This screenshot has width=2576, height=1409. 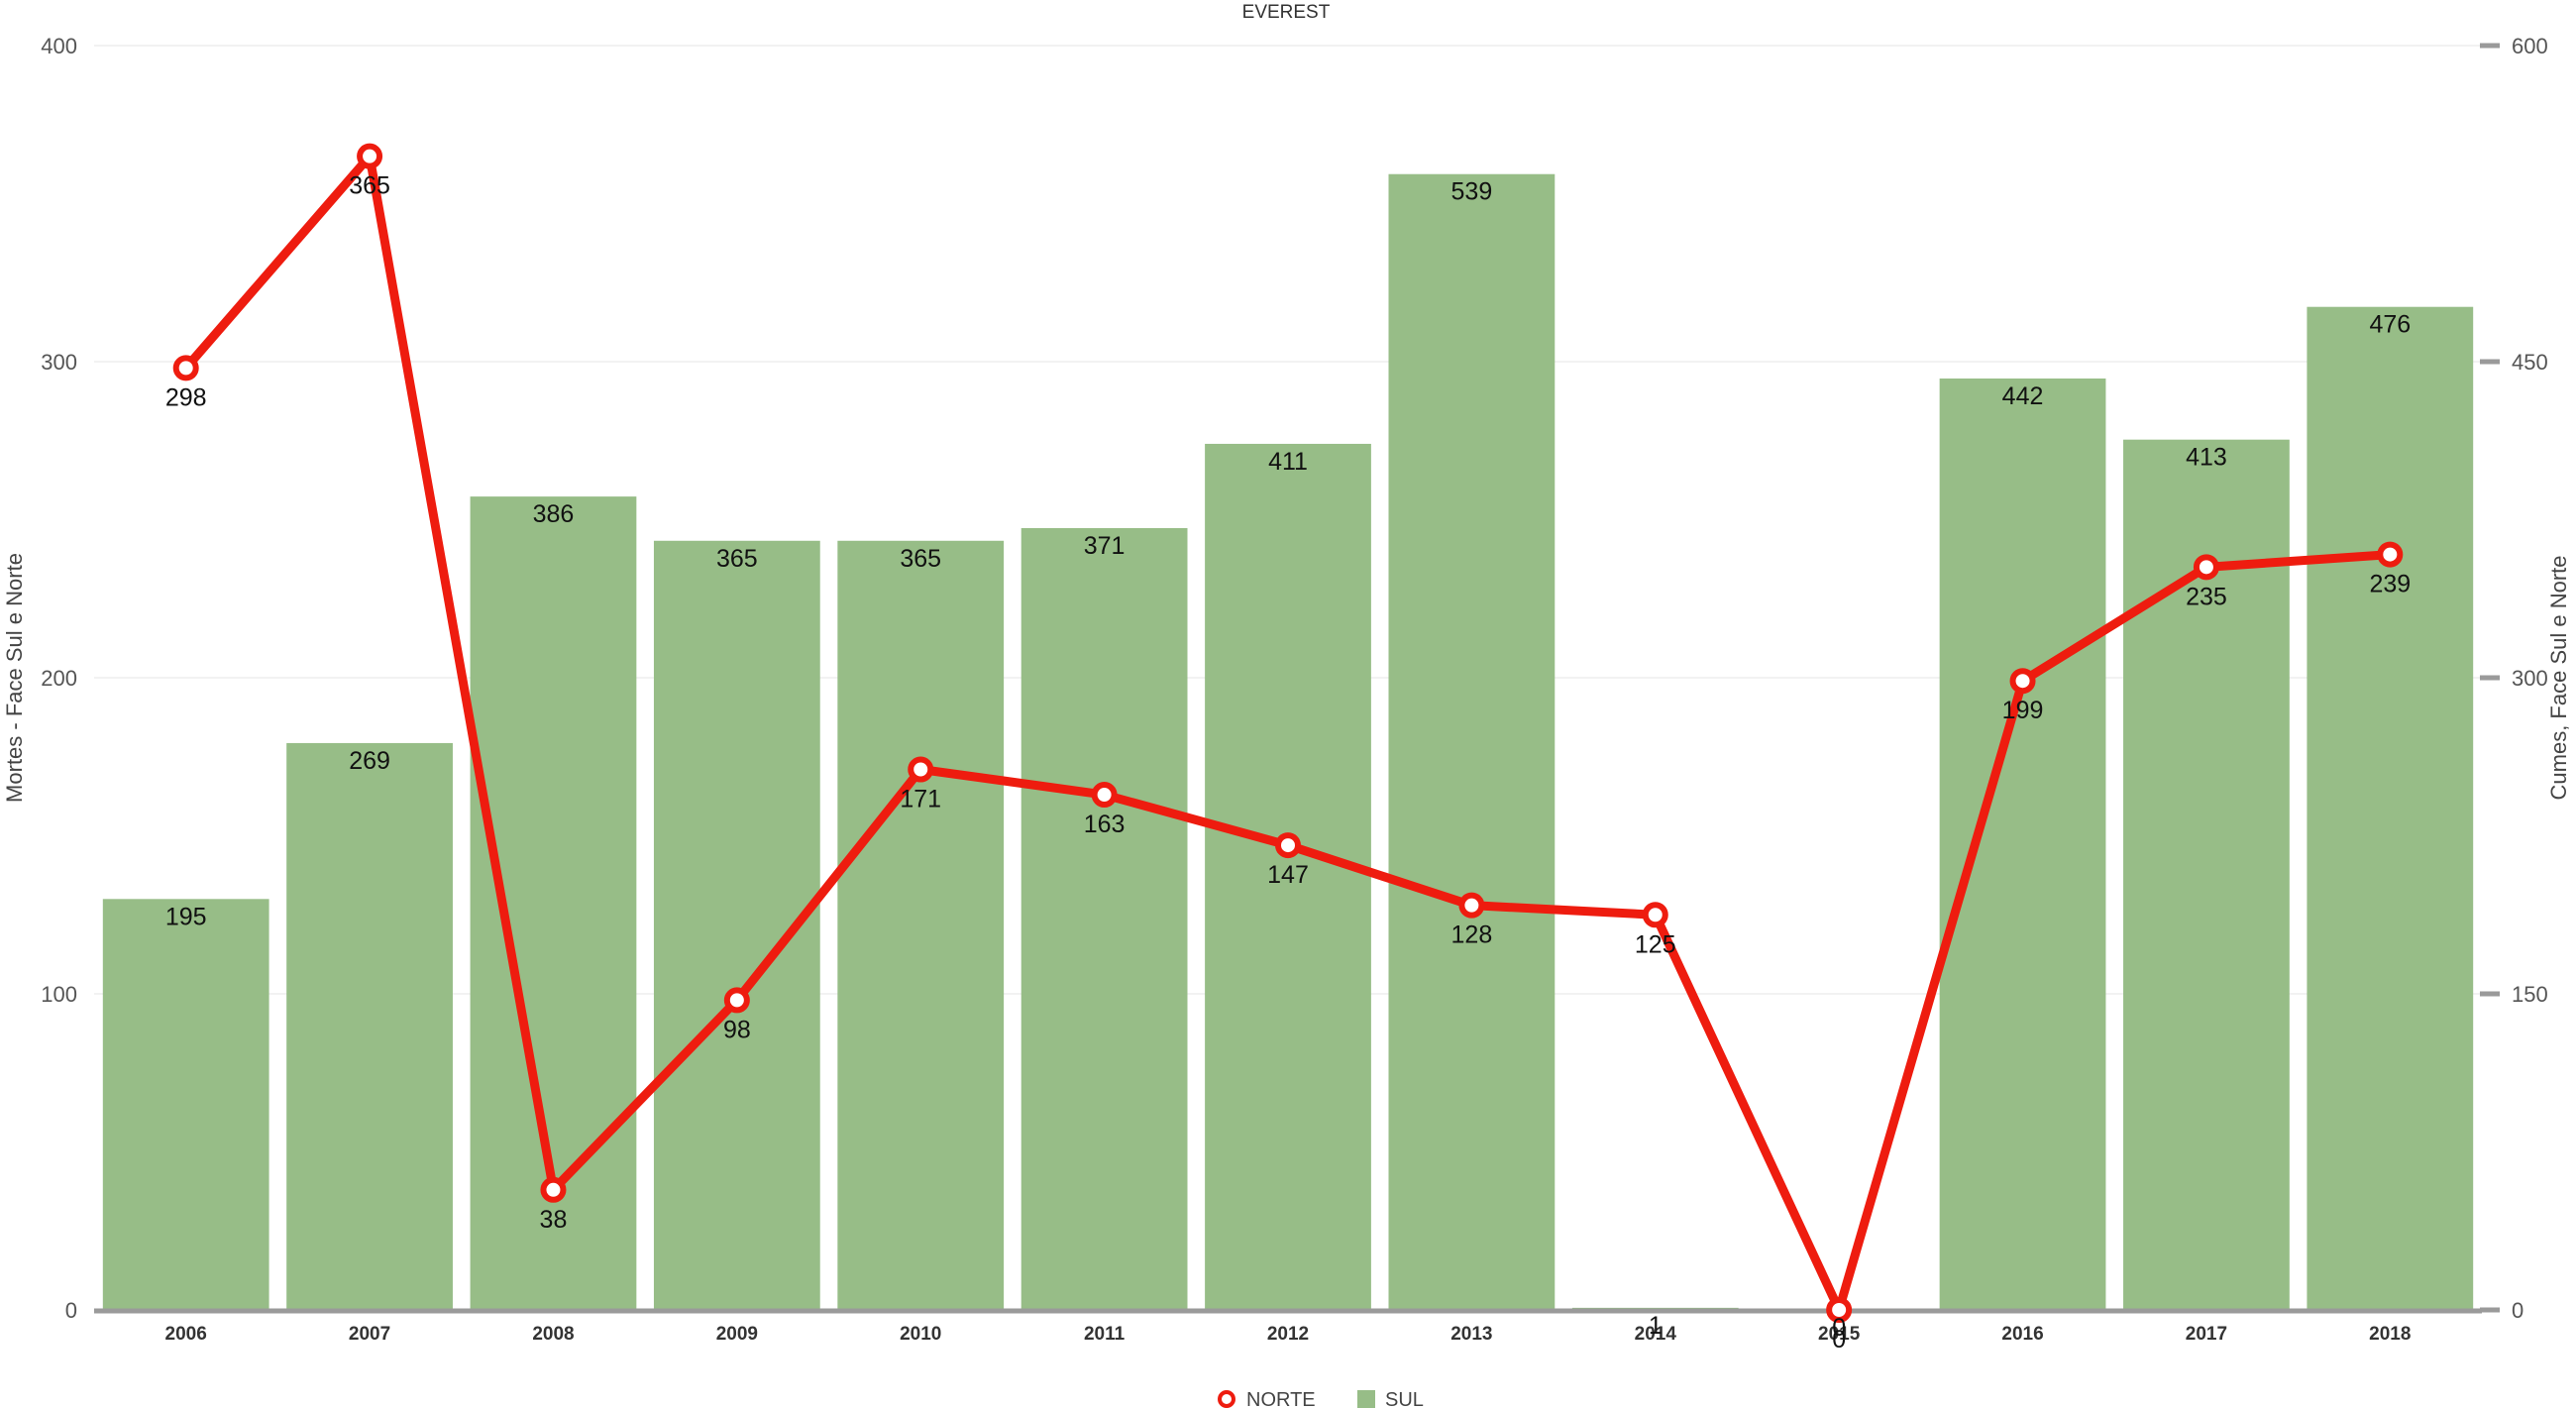 I want to click on category-label: 2012, so click(x=1288, y=1334).